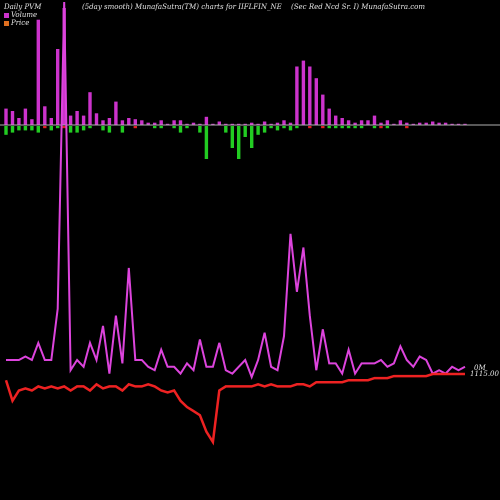  I want to click on legend-price-swatch, so click(6, 23).